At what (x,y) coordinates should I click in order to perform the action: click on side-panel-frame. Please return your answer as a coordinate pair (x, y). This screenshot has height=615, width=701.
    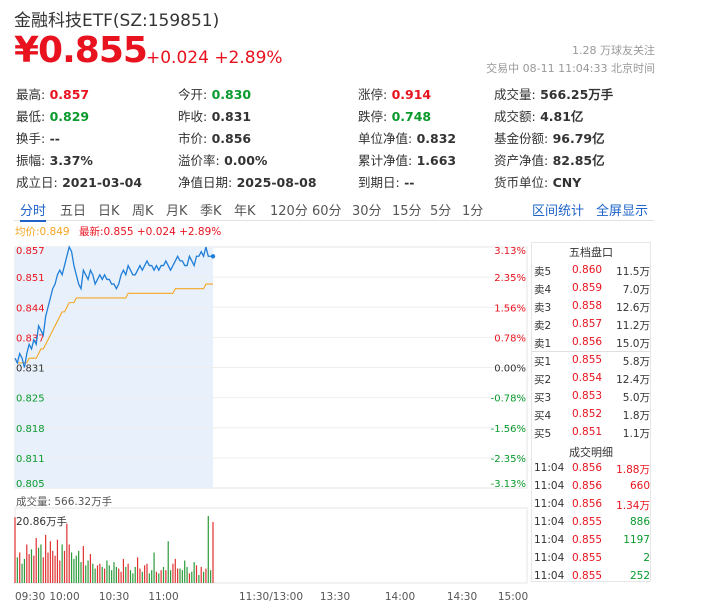
    Looking at the image, I should click on (591, 412).